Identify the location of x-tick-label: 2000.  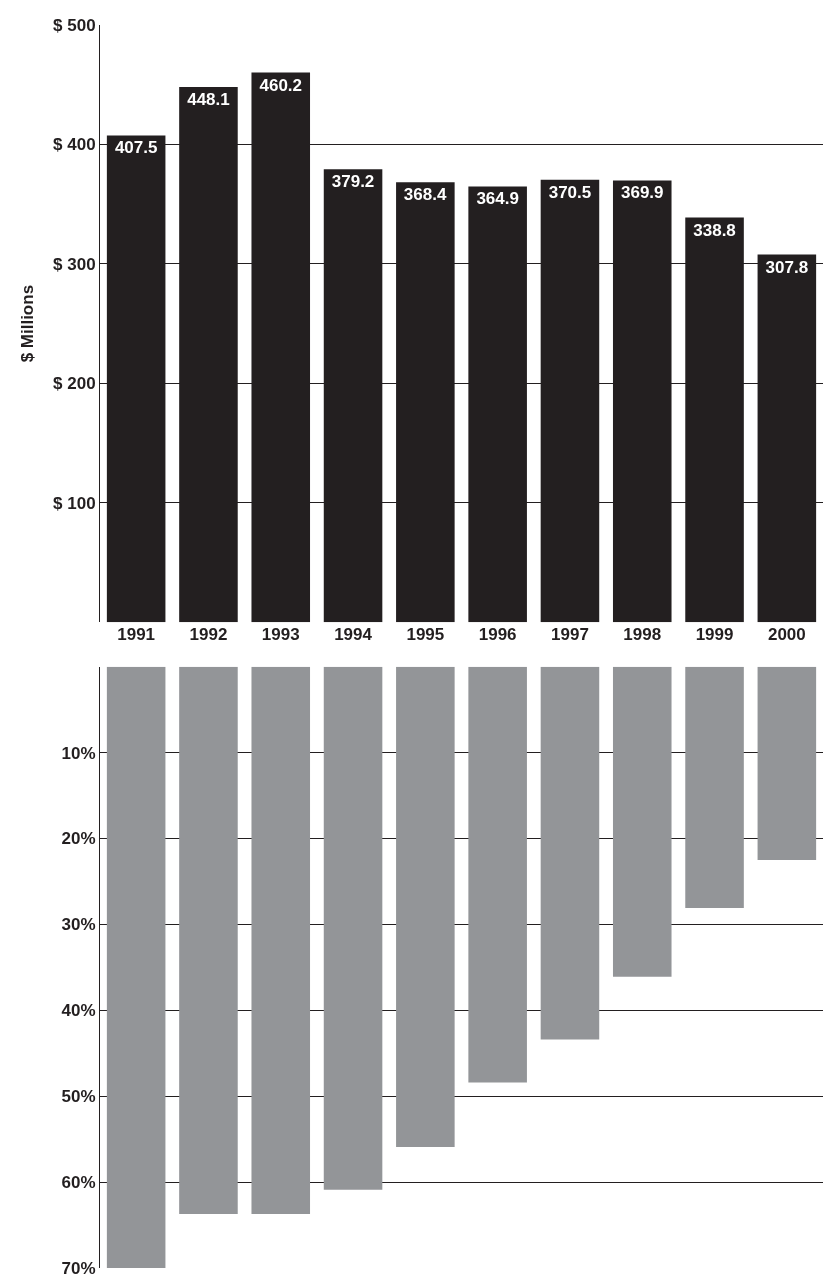
(786, 635).